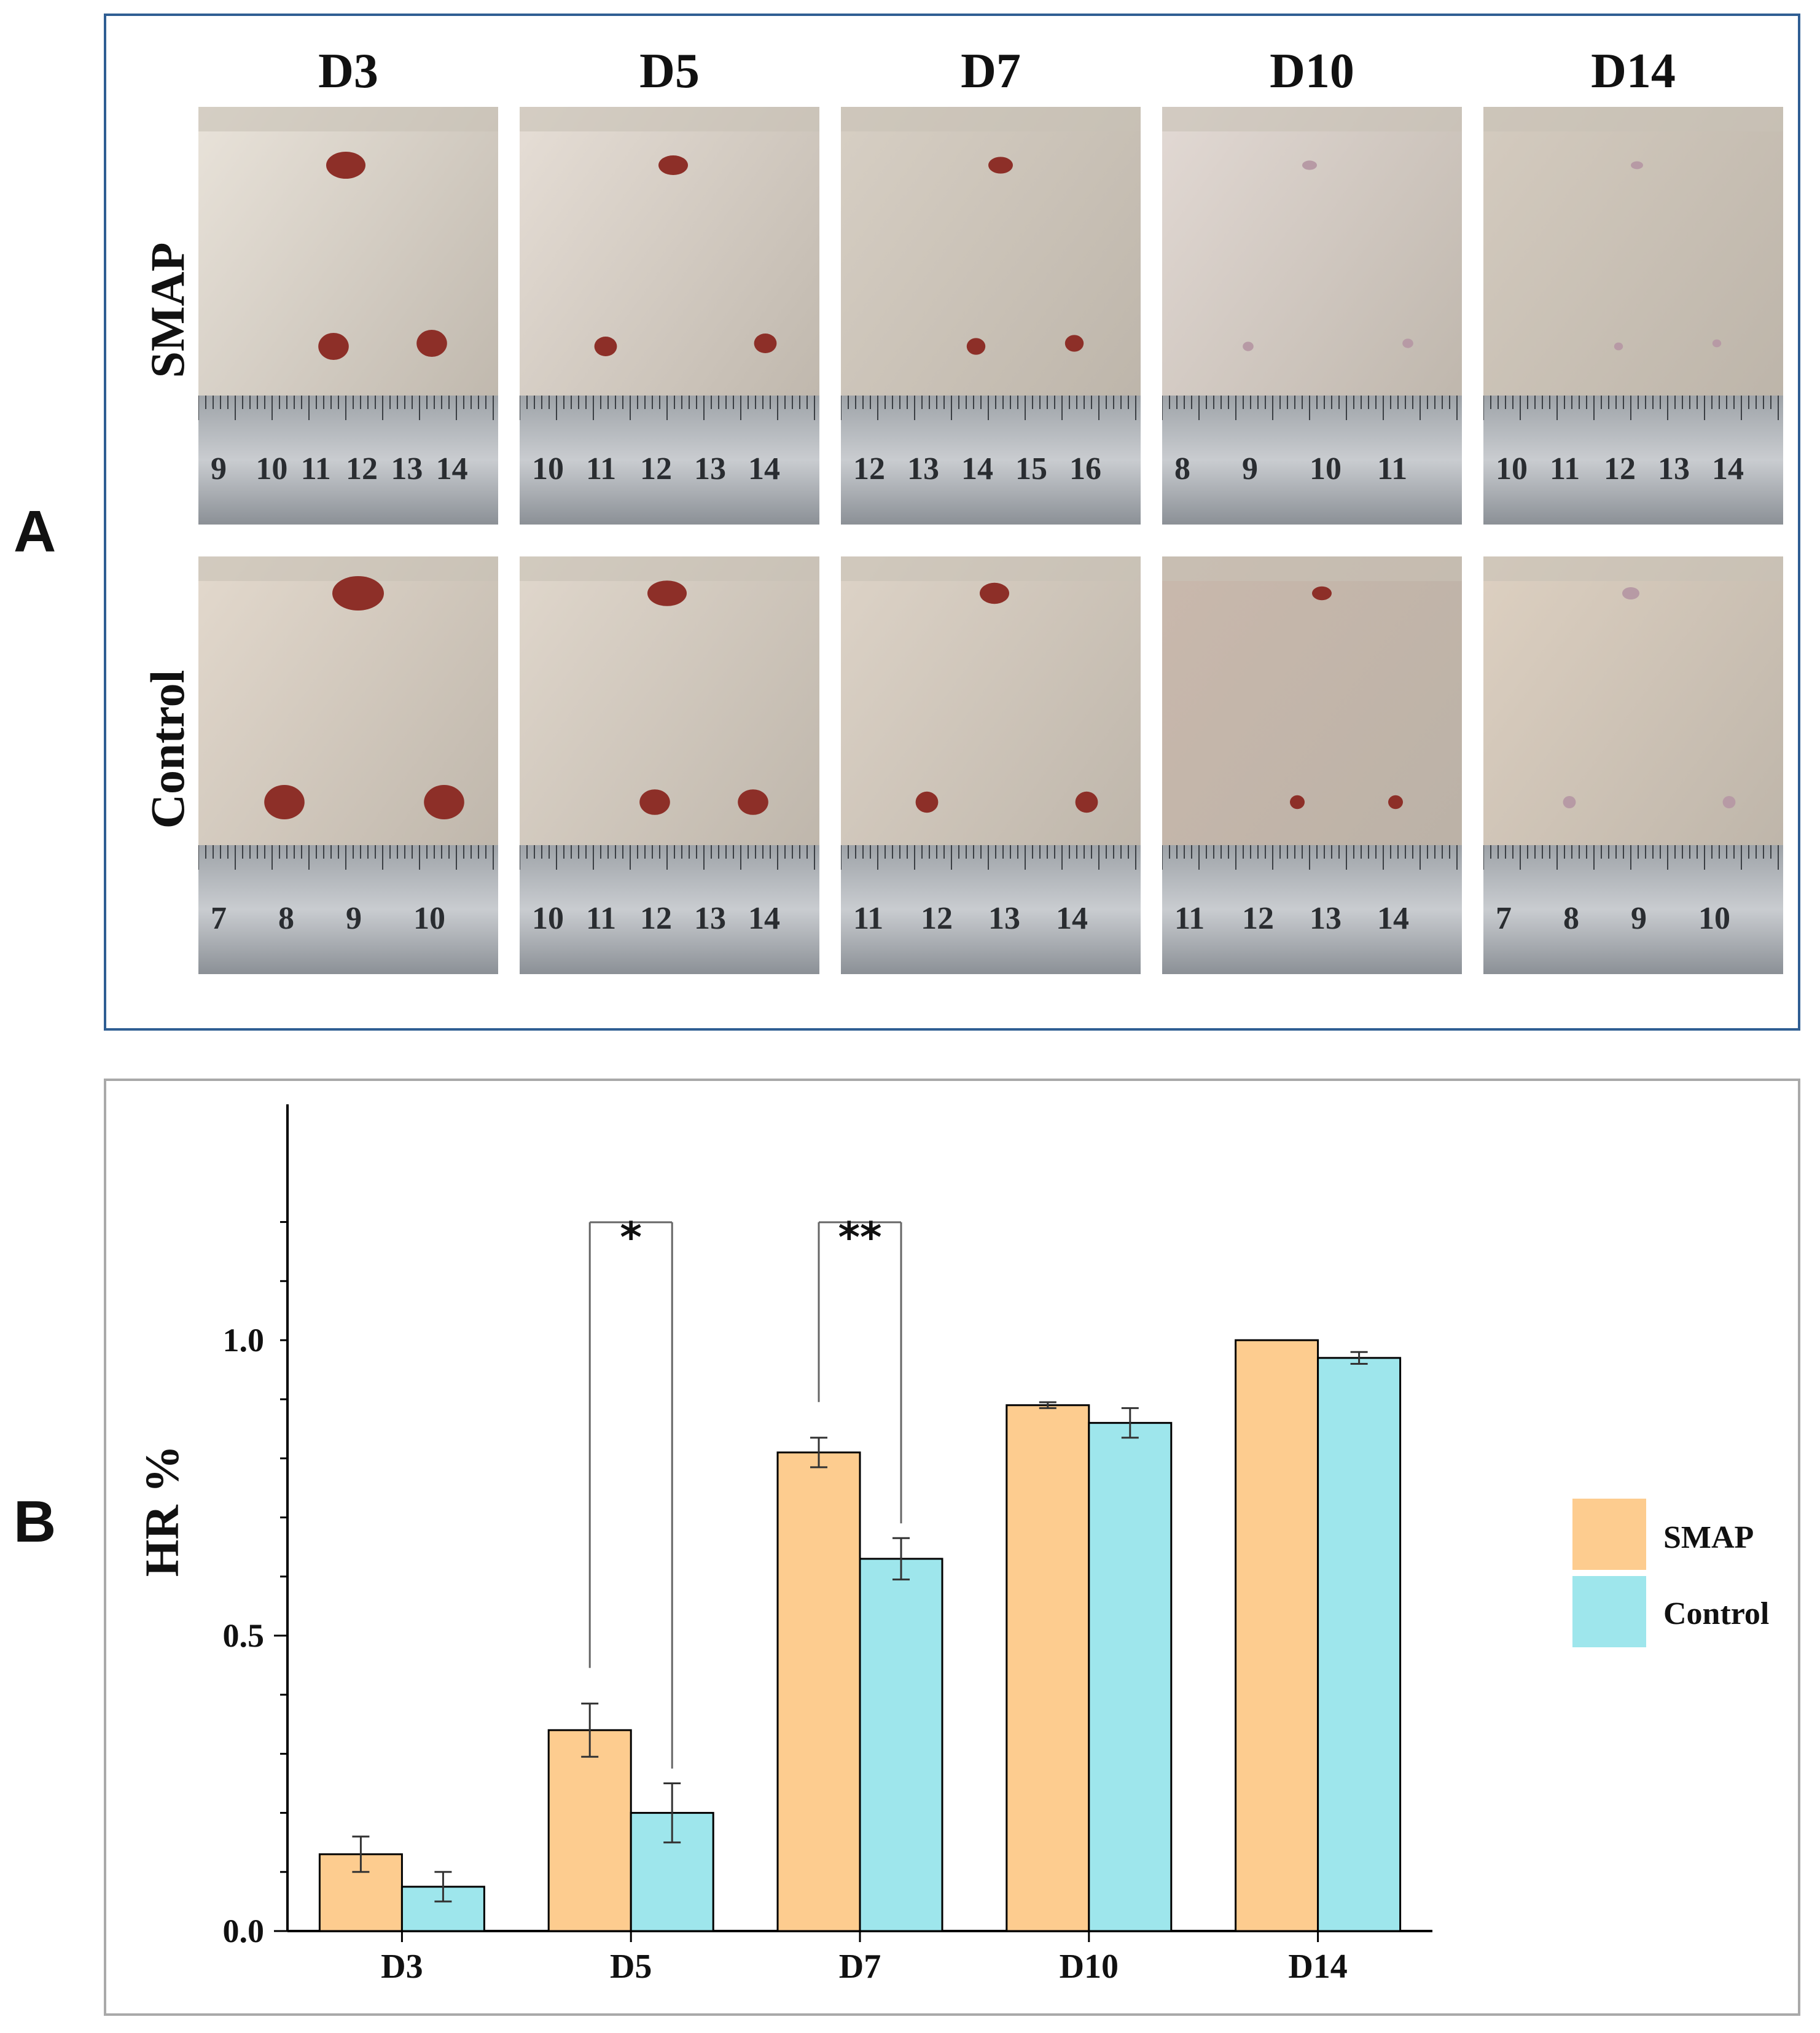  I want to click on wound-photo-smap-d14: 10 11 12 13 14, so click(1633, 316).